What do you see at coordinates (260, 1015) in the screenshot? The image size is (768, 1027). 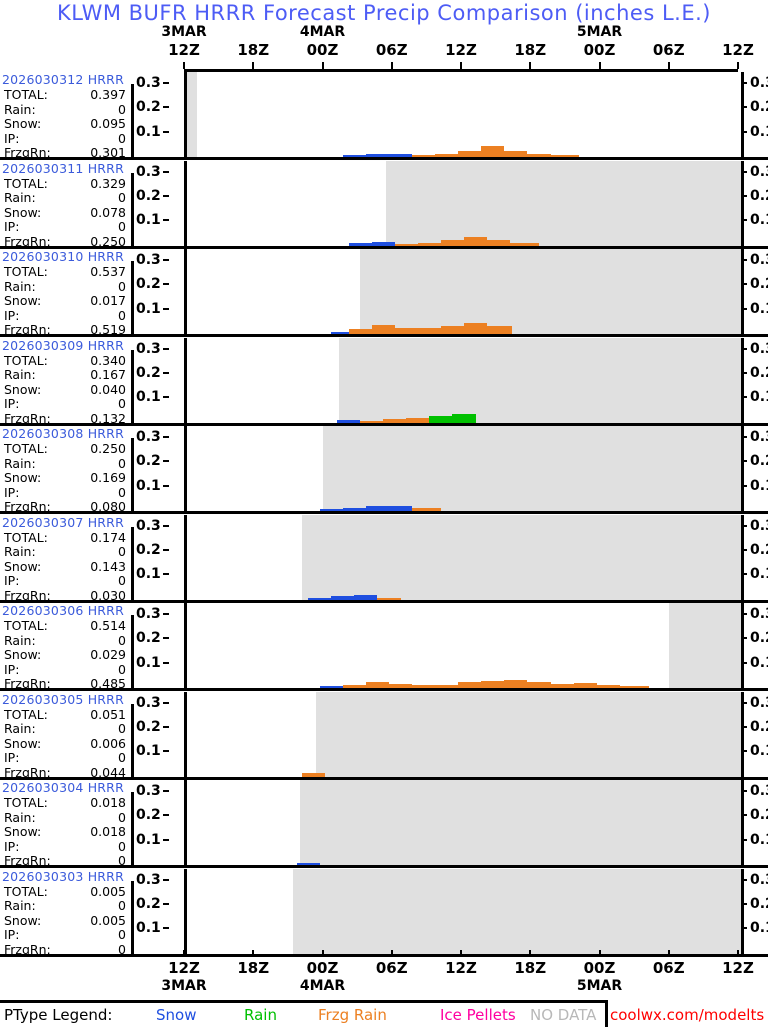 I see `legend-item-rain: Rain` at bounding box center [260, 1015].